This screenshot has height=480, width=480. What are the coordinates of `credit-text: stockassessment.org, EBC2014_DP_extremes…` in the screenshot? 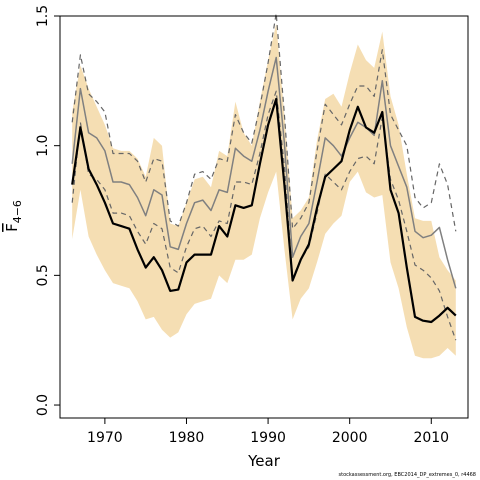 It's located at (407, 475).